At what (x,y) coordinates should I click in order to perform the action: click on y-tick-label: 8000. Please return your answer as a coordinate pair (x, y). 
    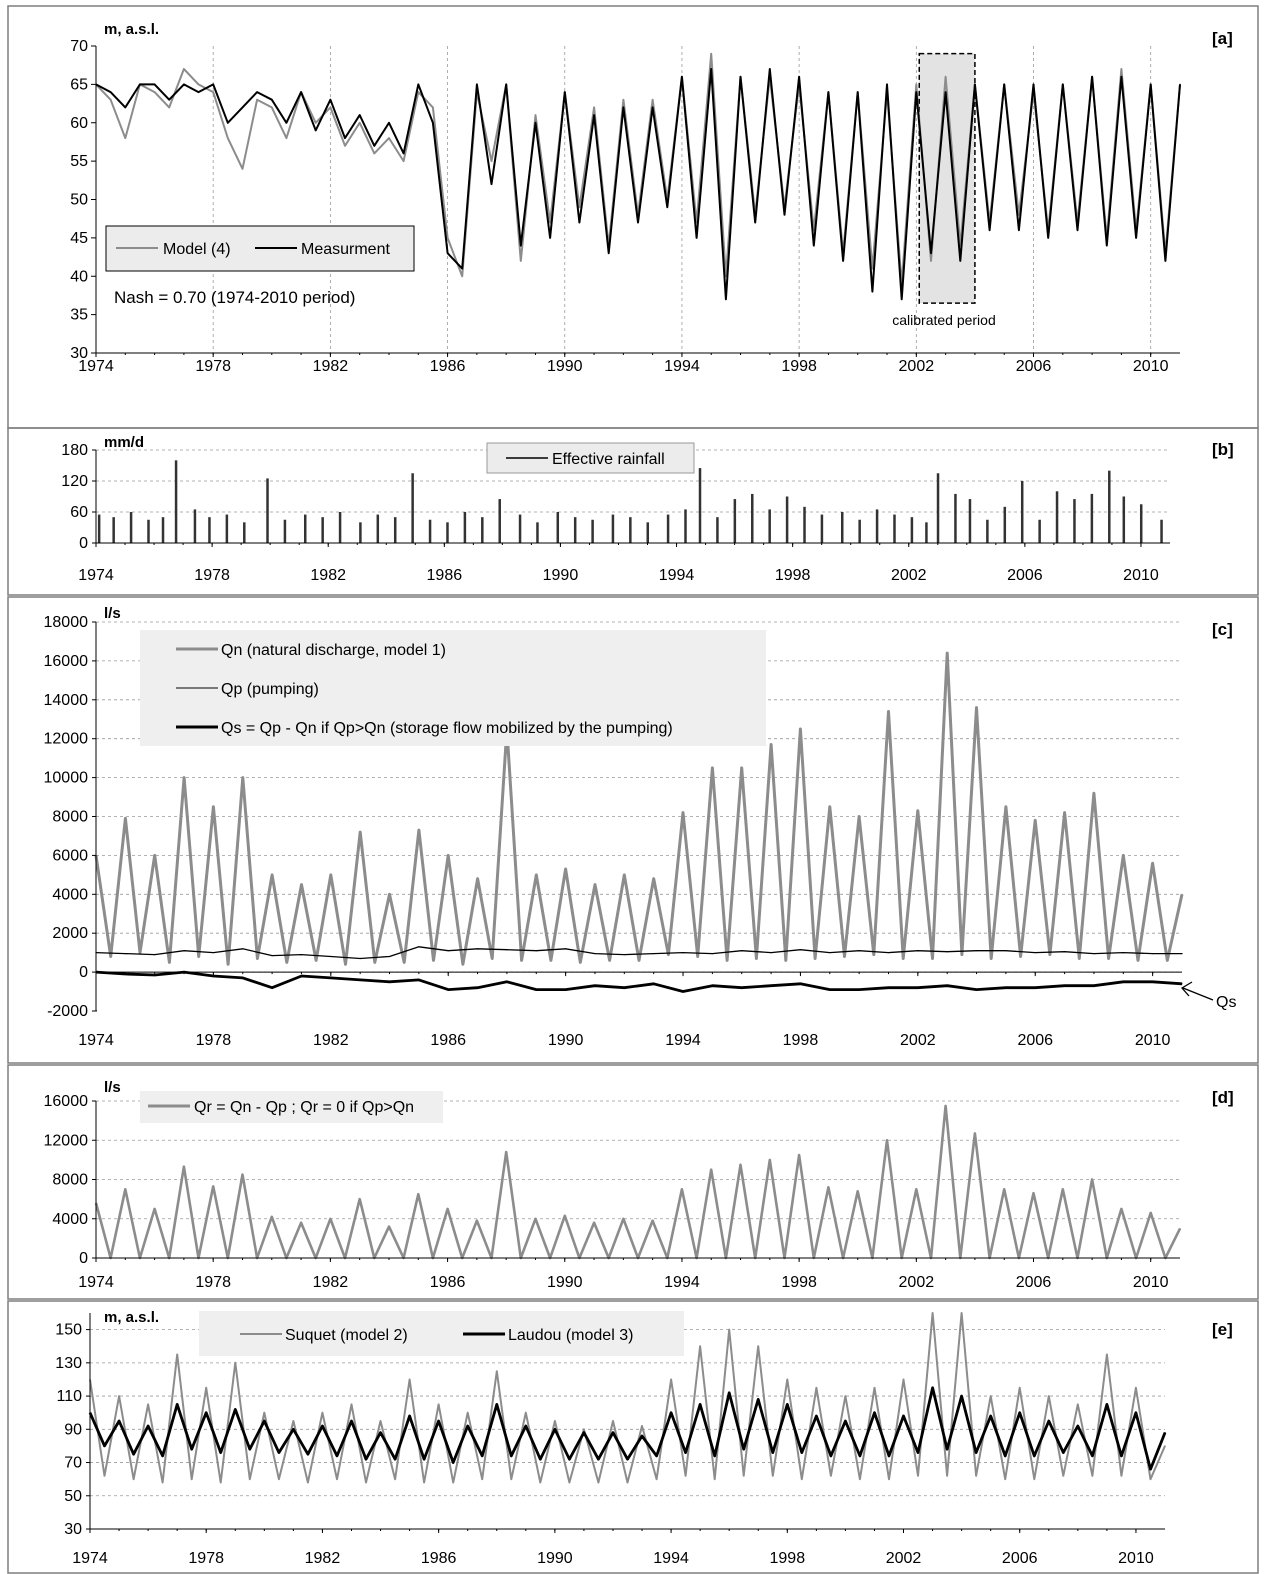
    Looking at the image, I should click on (70, 1180).